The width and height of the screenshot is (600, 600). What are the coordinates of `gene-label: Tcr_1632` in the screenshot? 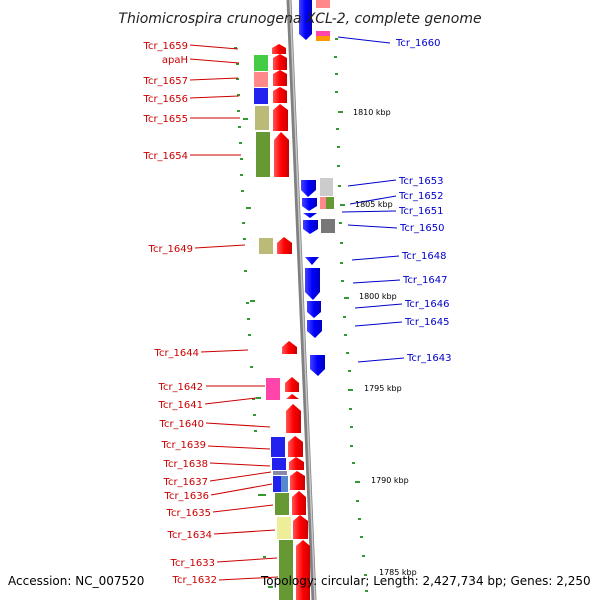 It's located at (194, 580).